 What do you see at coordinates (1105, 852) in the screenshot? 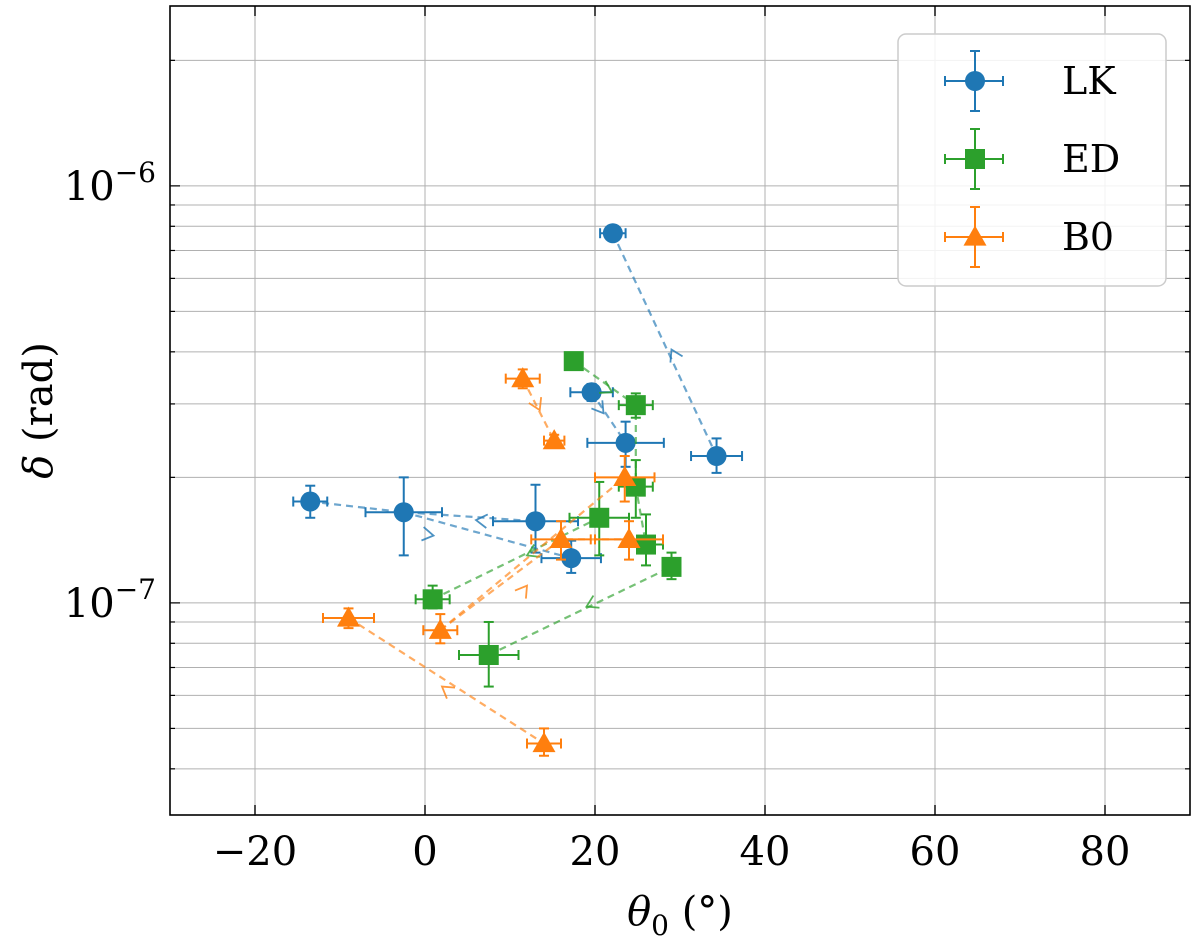
I see `x-tick-label: 80` at bounding box center [1105, 852].